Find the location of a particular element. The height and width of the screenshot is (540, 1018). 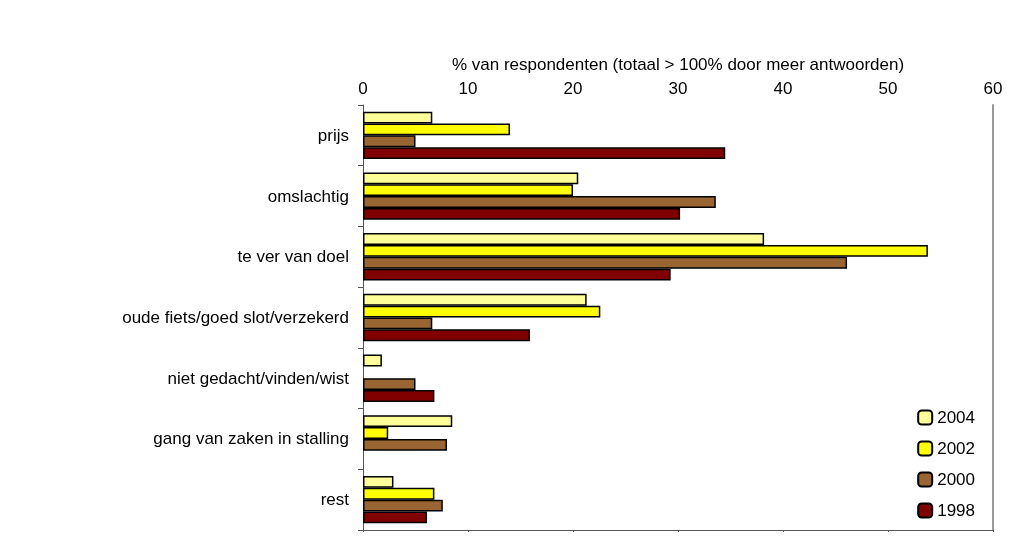

x-tick-label: 20 is located at coordinates (573, 88).